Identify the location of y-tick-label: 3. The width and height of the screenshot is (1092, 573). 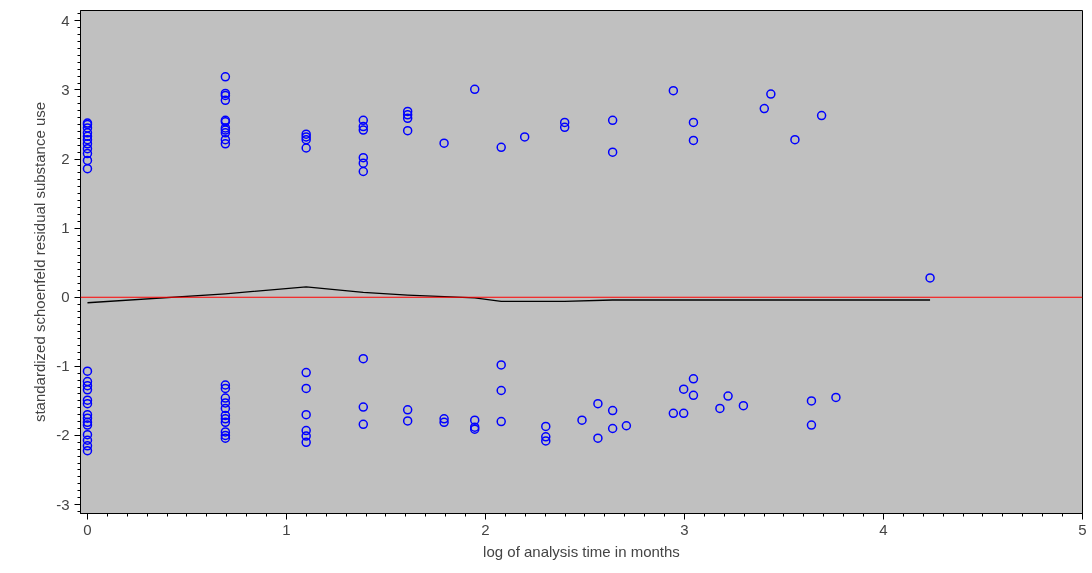
(65, 89).